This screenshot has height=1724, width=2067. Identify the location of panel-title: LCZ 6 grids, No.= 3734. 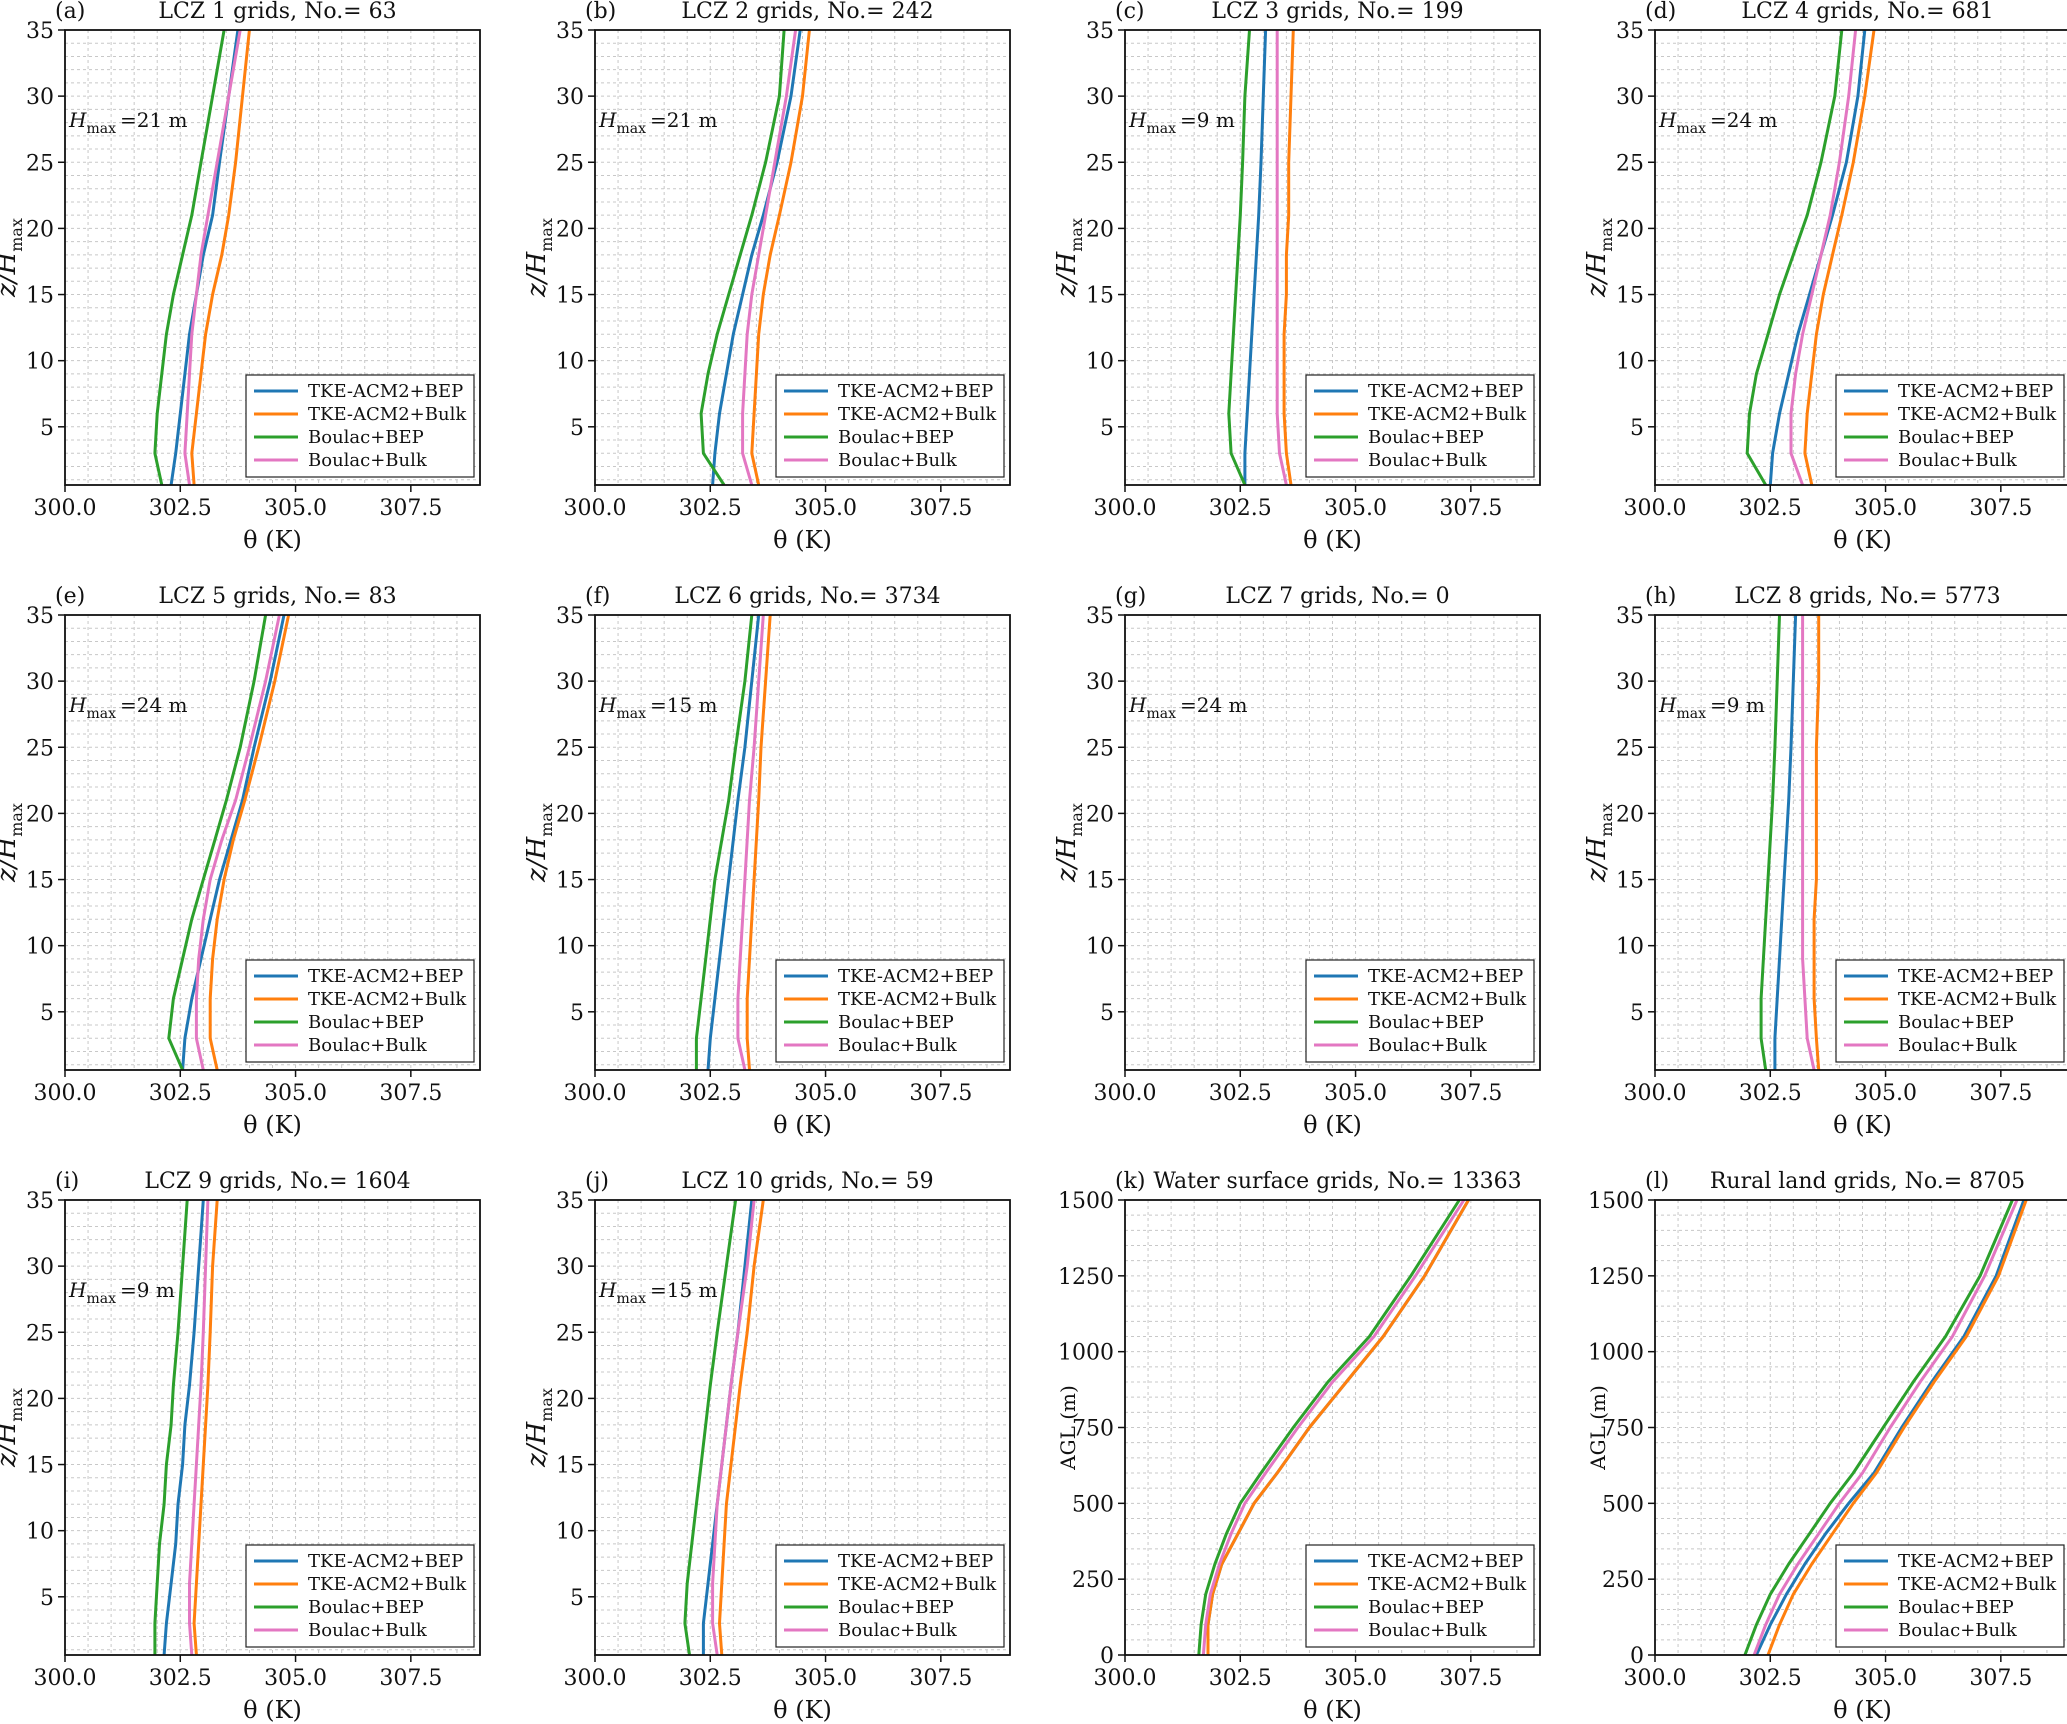
(807, 596).